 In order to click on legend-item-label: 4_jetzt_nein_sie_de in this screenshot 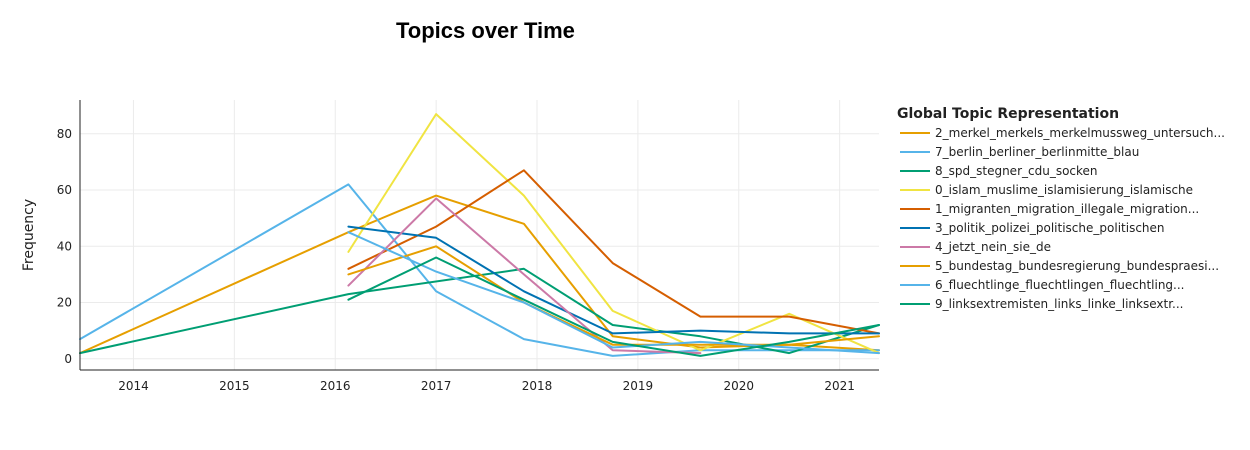, I will do `click(993, 247)`.